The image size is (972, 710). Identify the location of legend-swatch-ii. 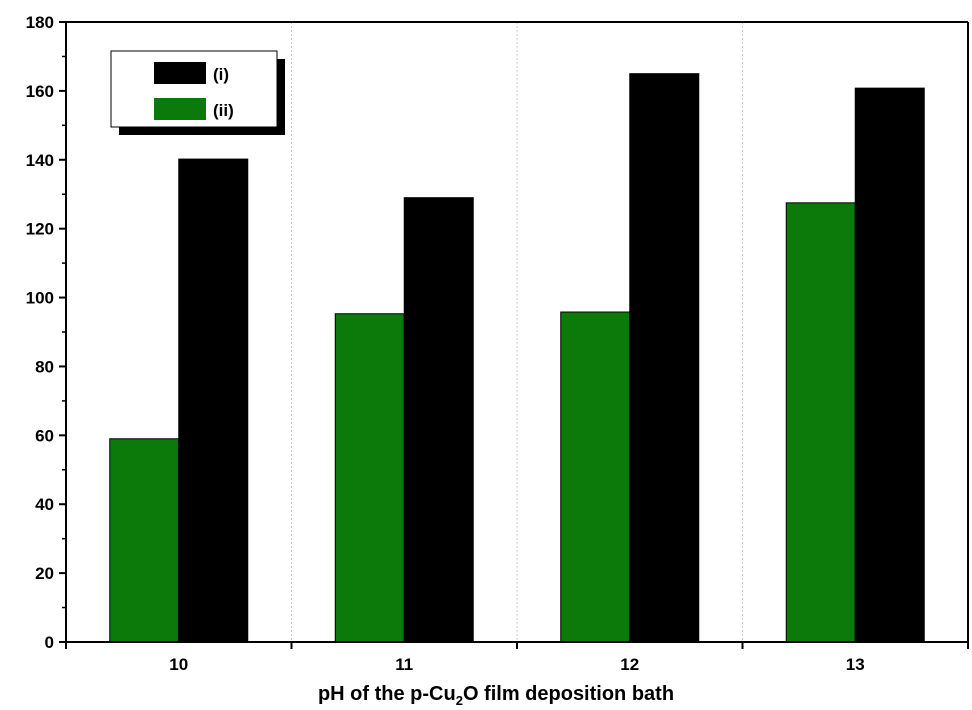
(180, 109).